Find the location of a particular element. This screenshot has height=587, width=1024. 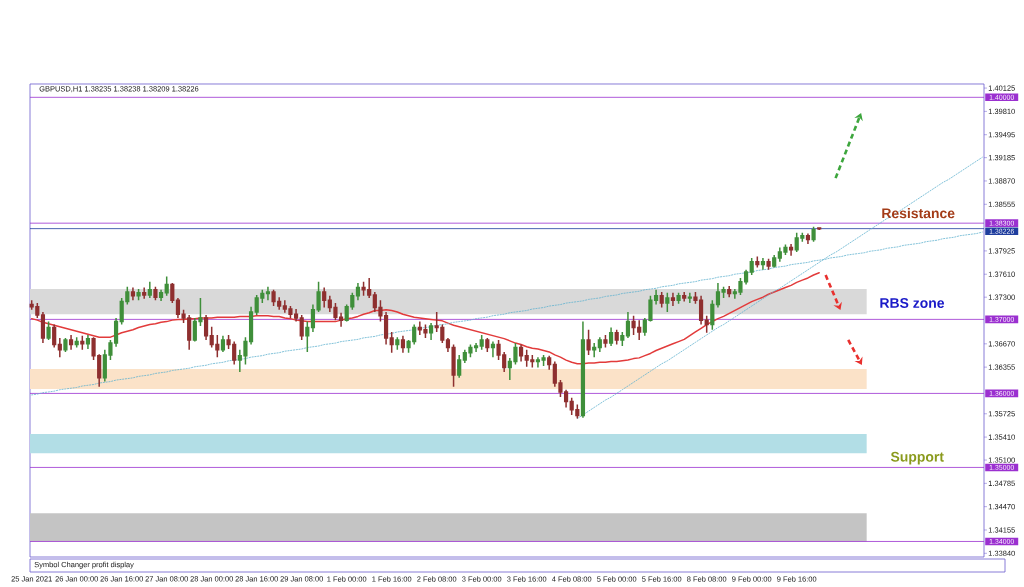

annotation: RBS zone is located at coordinates (912, 303).